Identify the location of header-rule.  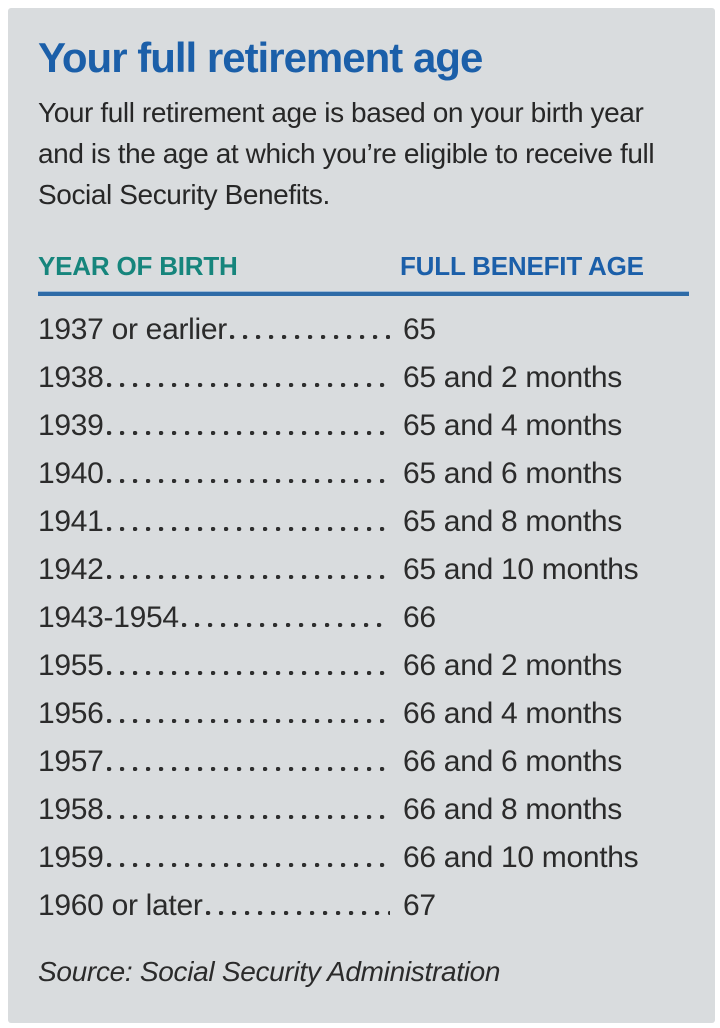
(363, 293).